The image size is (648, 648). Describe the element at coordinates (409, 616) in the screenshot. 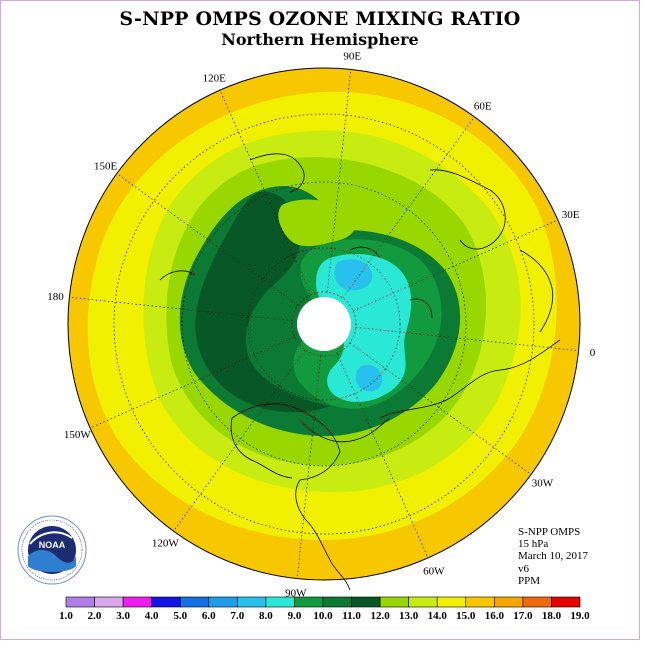

I see `colorbar-tick-label: 13.0` at that location.